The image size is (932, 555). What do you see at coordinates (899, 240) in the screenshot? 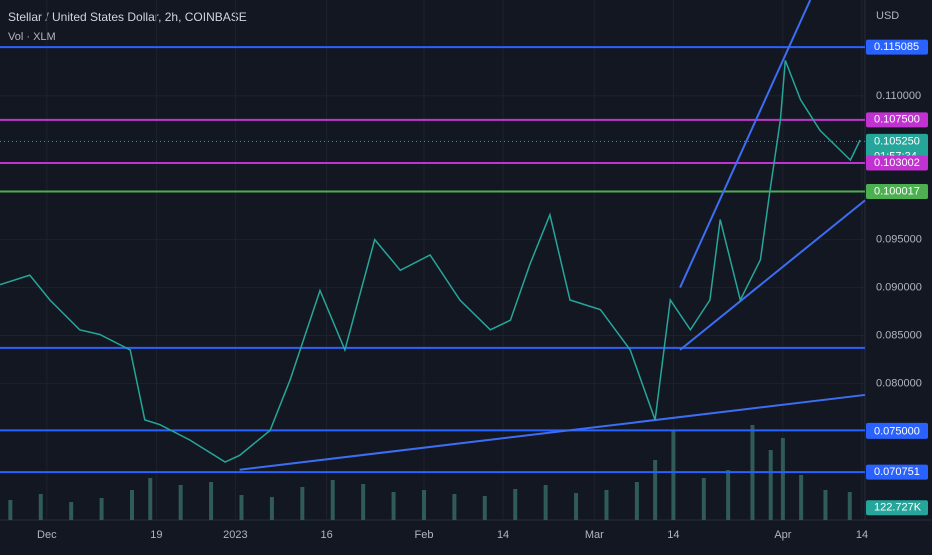
I see `y-tick-label: 0.095000` at bounding box center [899, 240].